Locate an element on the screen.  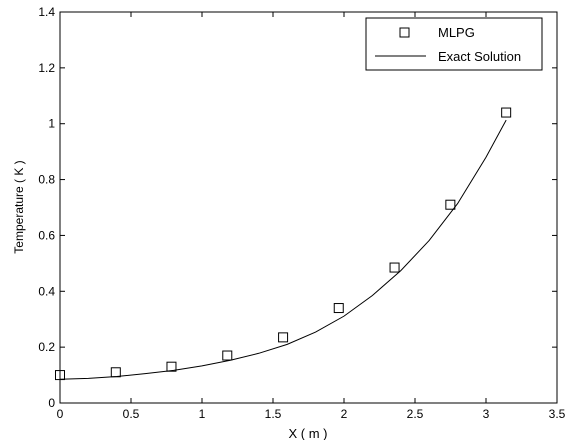
x-tick-label: 3.5 is located at coordinates (557, 414).